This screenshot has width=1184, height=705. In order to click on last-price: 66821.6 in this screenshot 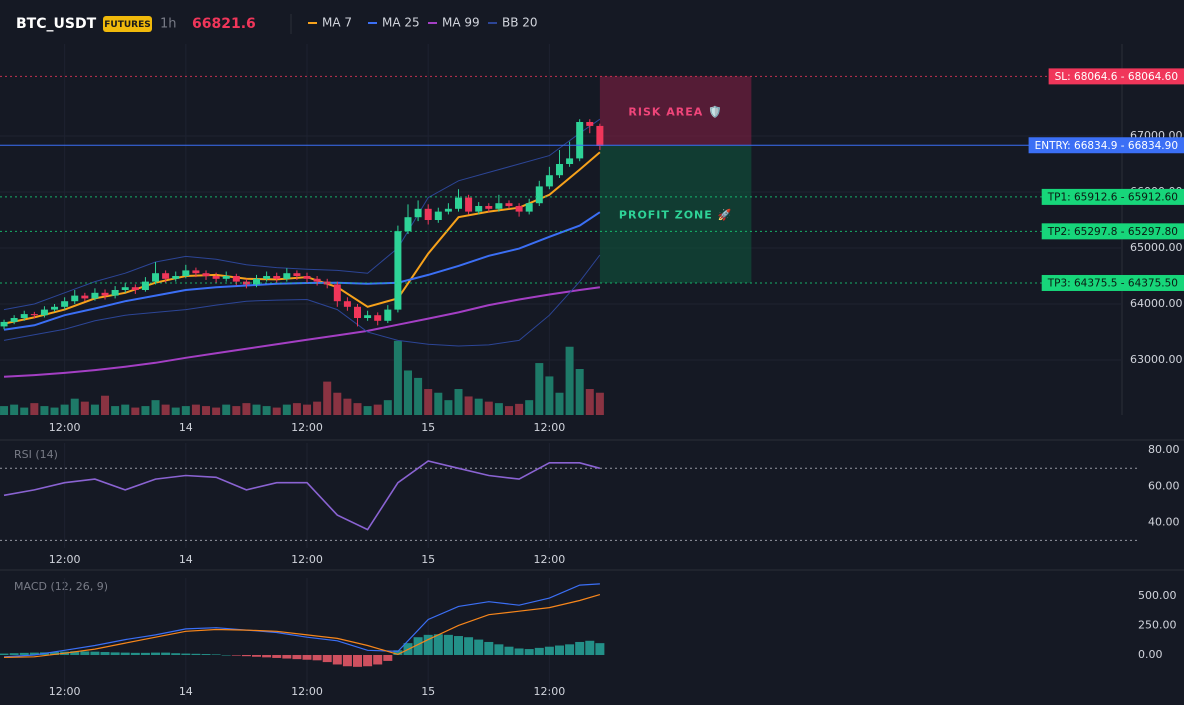, I will do `click(224, 24)`.